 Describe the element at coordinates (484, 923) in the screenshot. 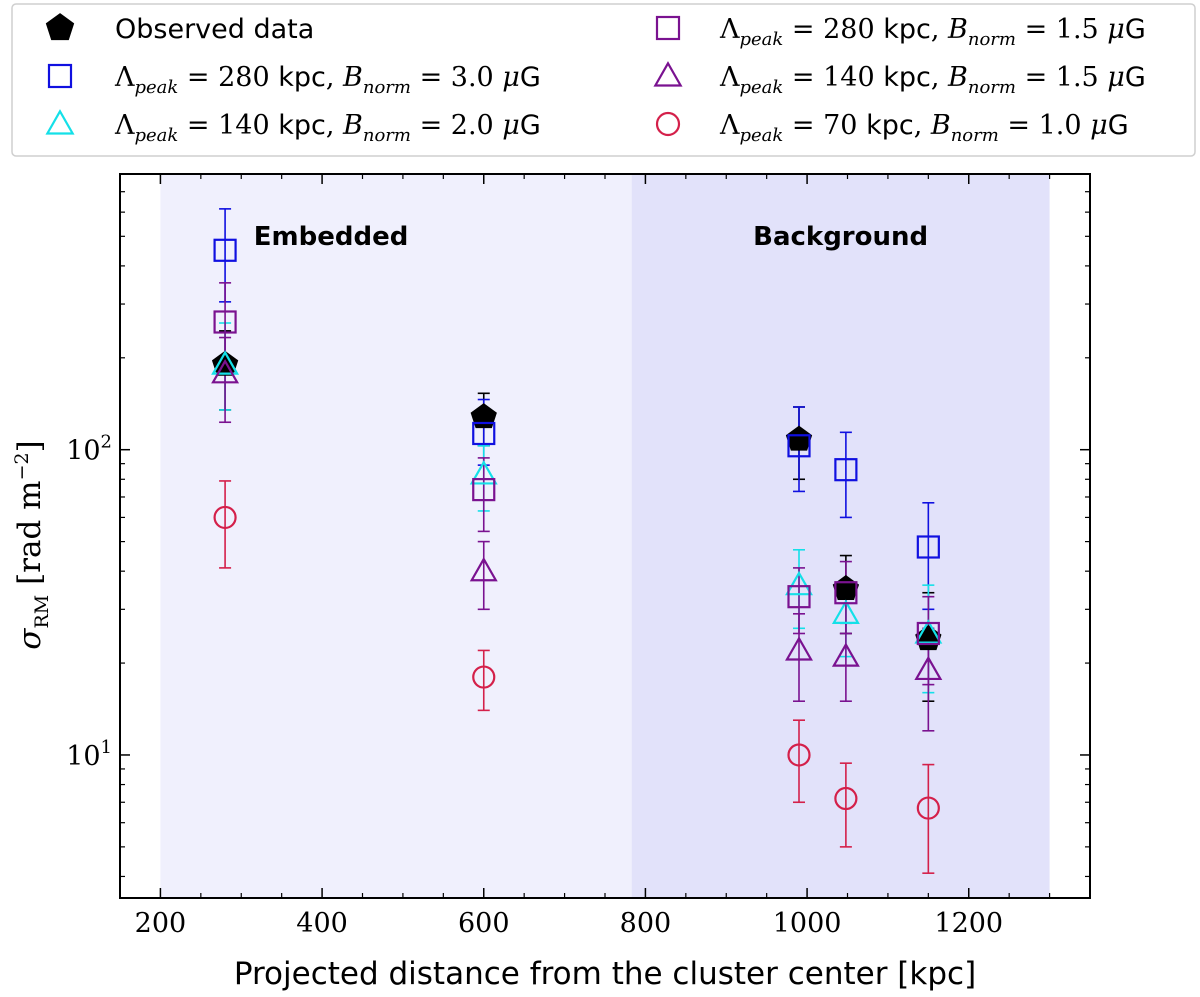

I see `x-tick-label: 600` at that location.